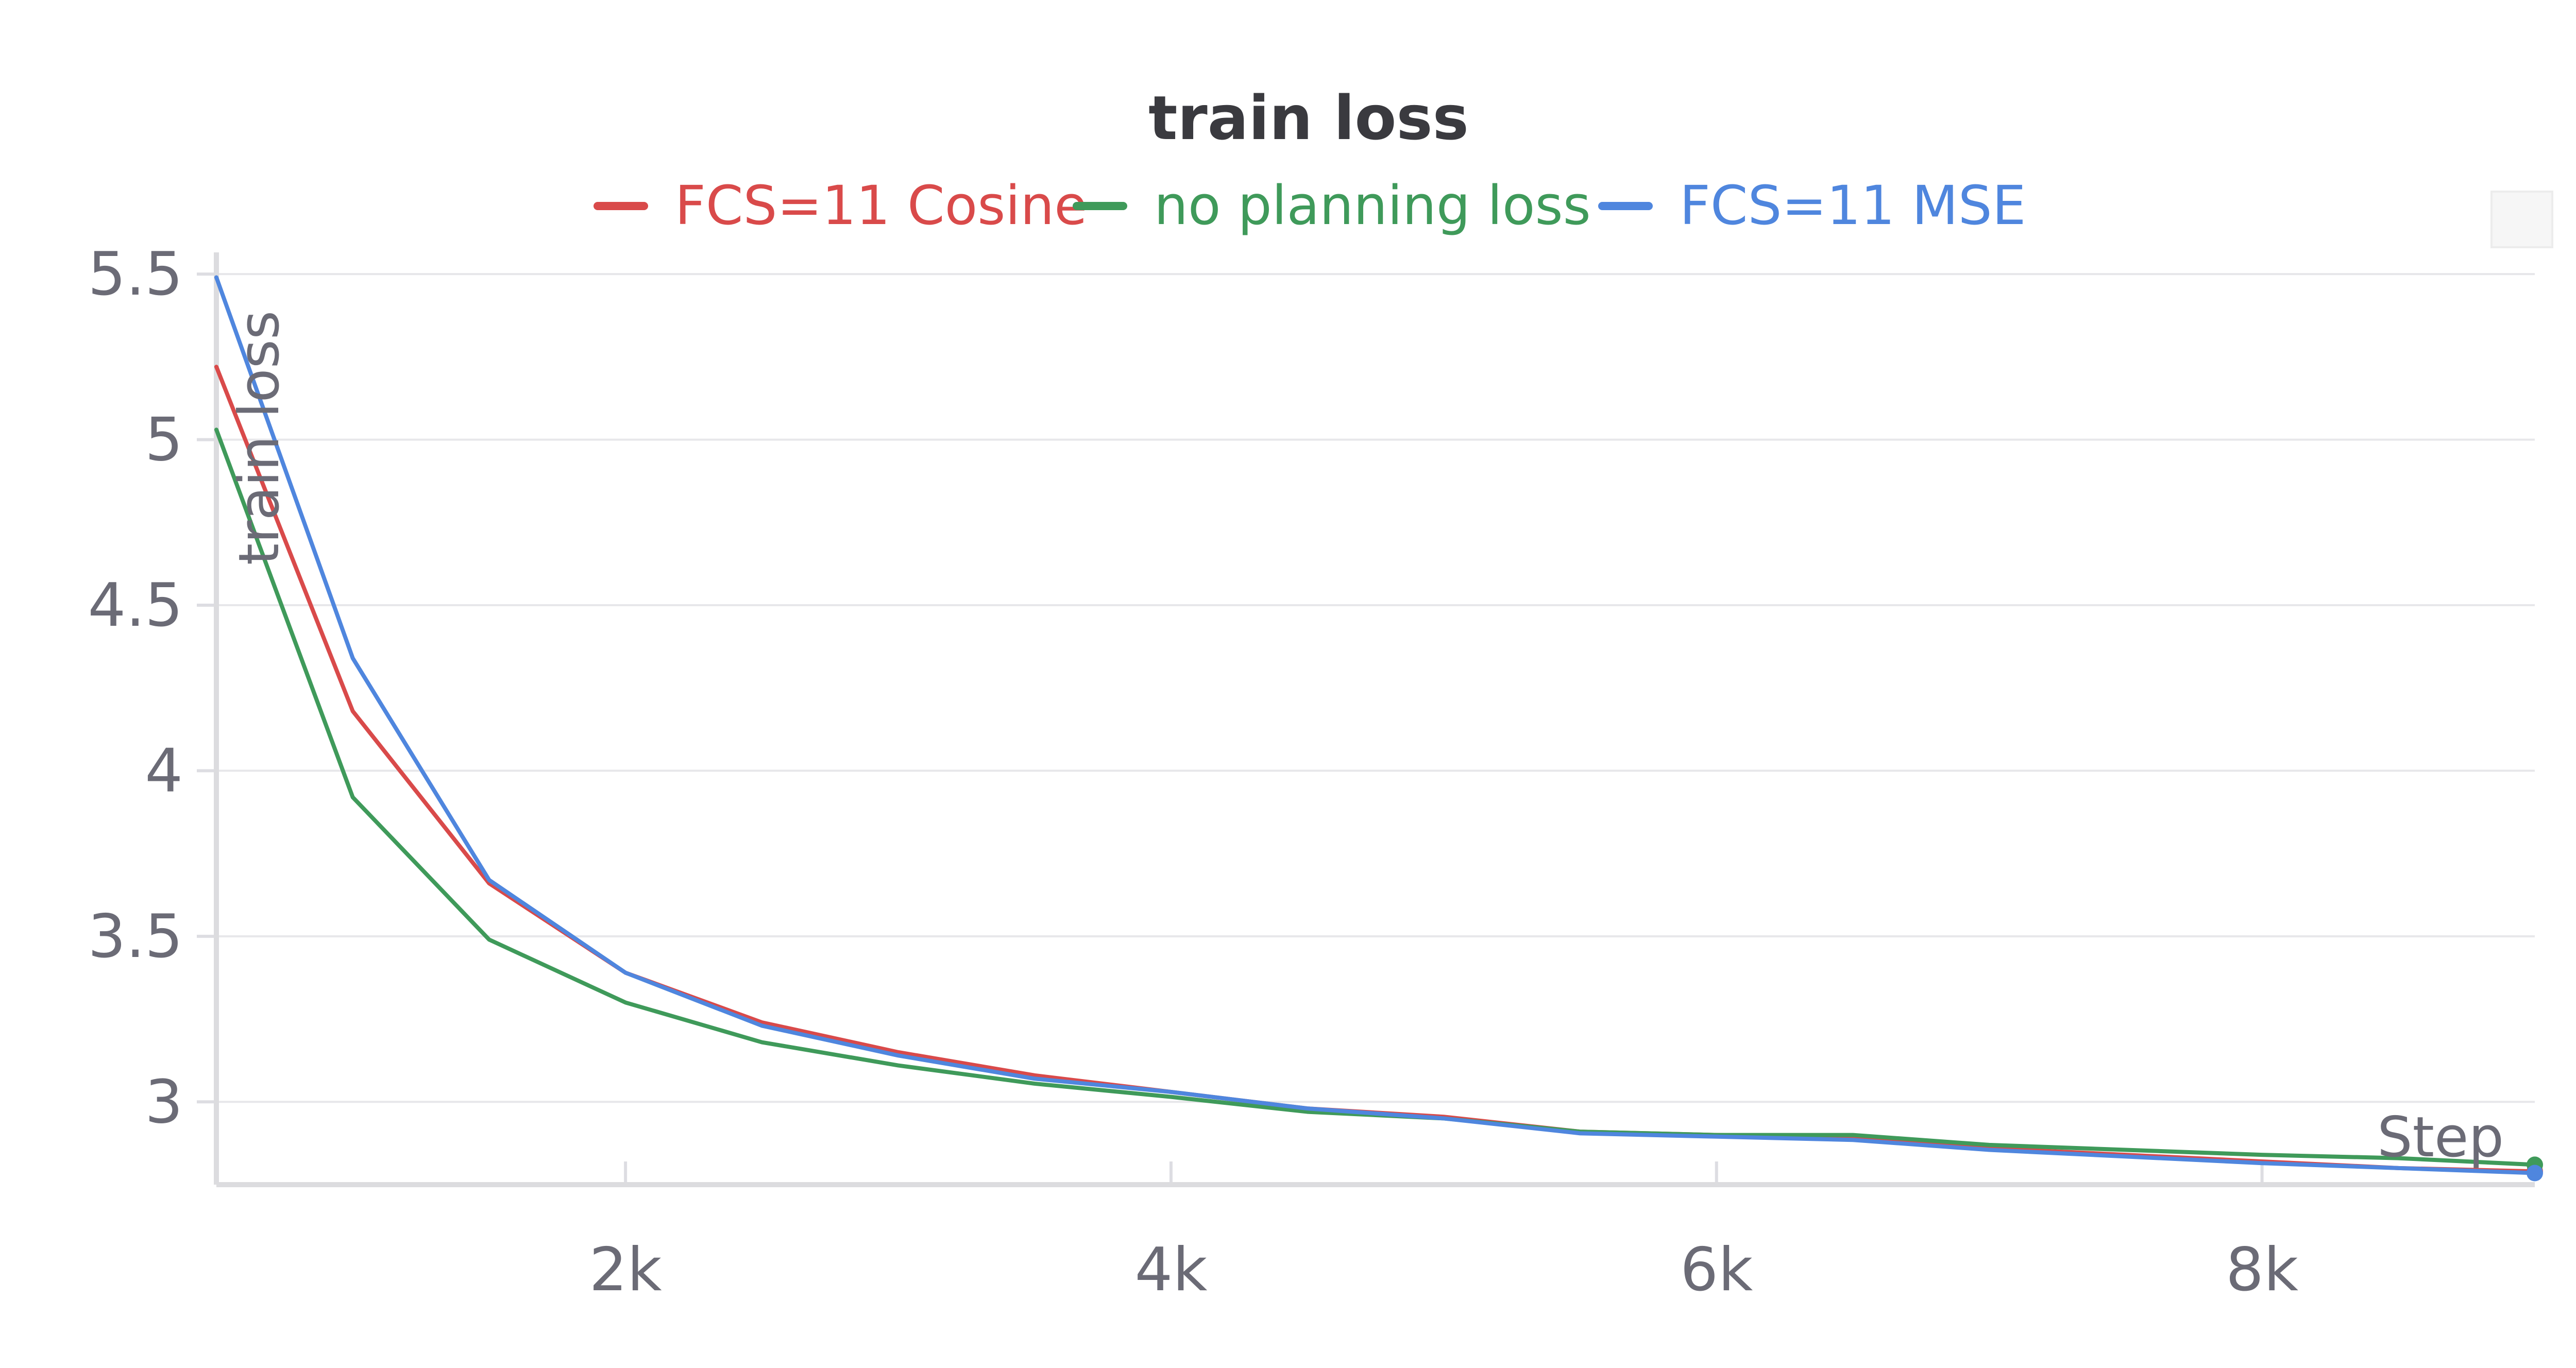 The width and height of the screenshot is (2576, 1368). What do you see at coordinates (625, 1270) in the screenshot?
I see `x-tick-label: 2k` at bounding box center [625, 1270].